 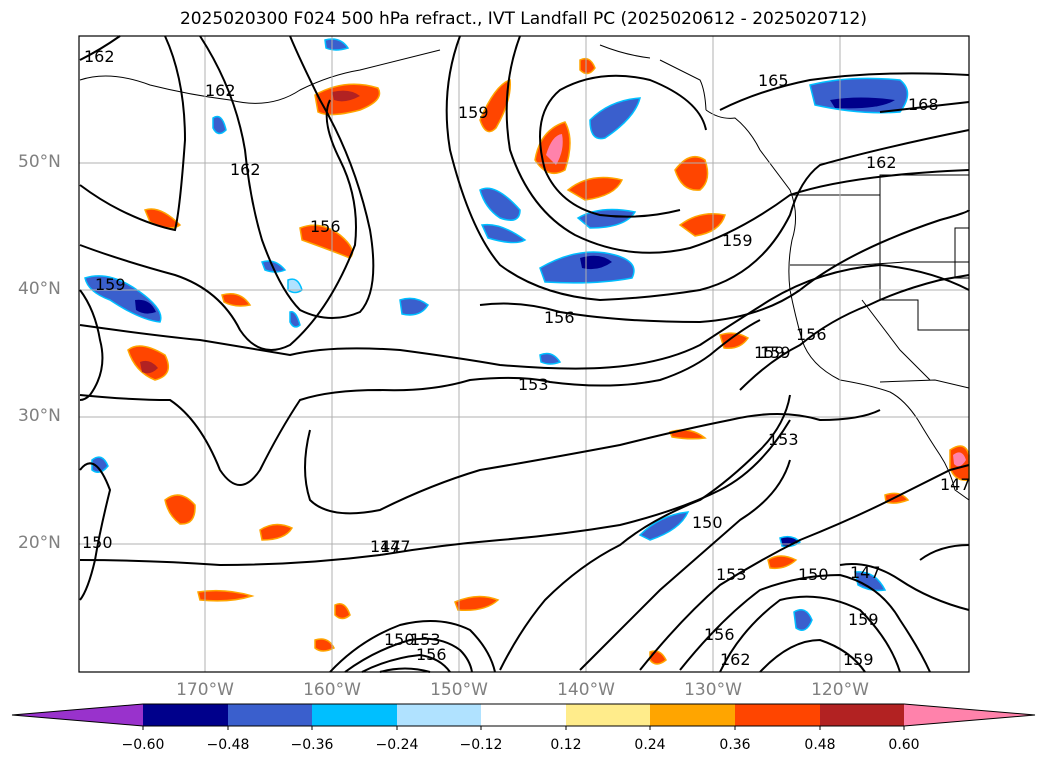 I want to click on lon-label-170w: 170°W, so click(x=205, y=690).